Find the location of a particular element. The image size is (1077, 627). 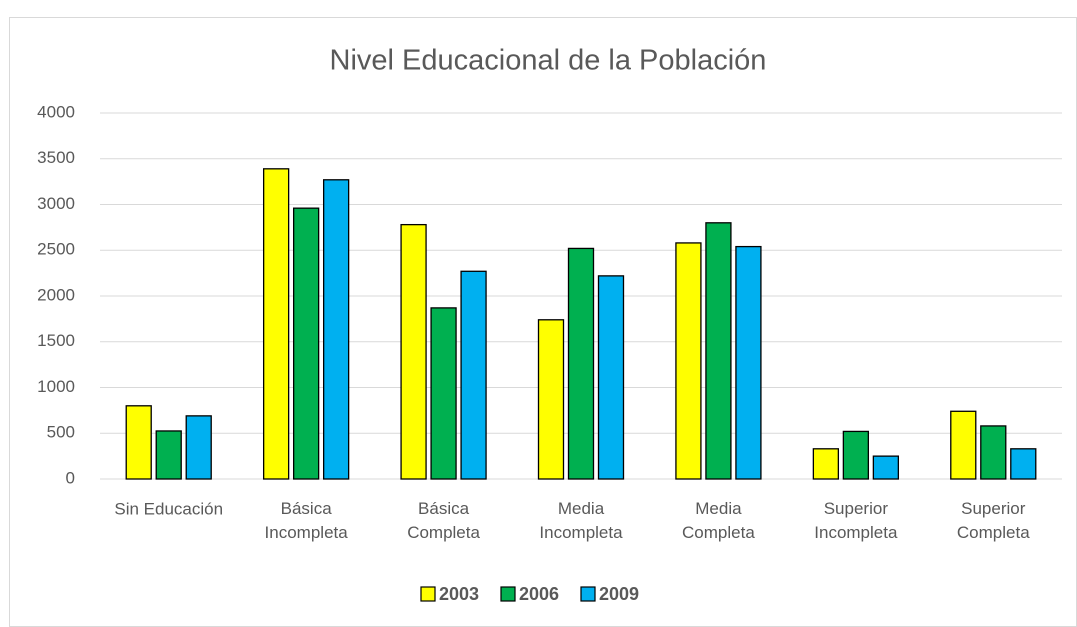

y-tick-label: 0 is located at coordinates (70, 477).